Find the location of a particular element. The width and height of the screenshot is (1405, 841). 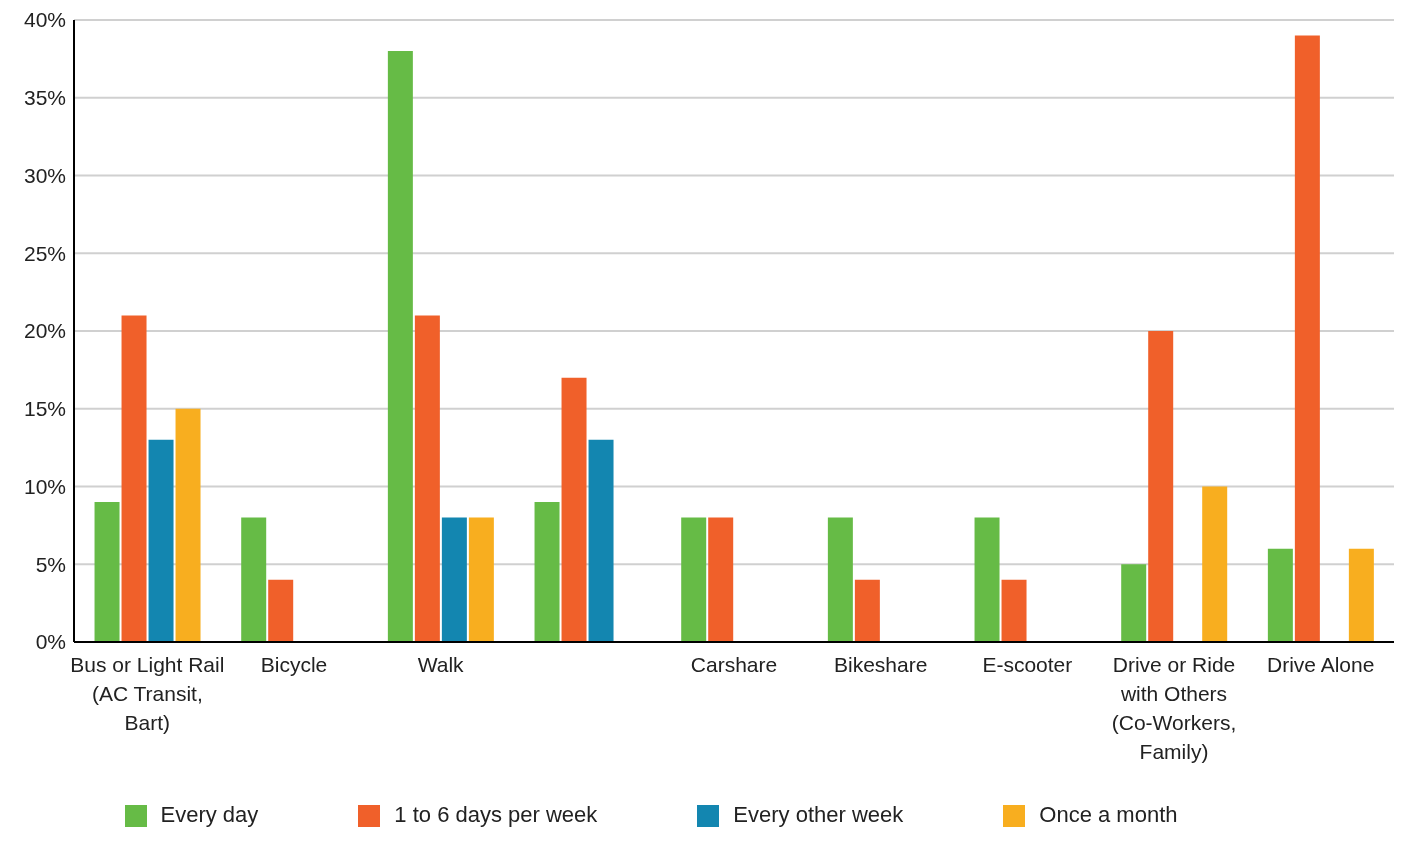

x-tick-label: Walk is located at coordinates (441, 664).